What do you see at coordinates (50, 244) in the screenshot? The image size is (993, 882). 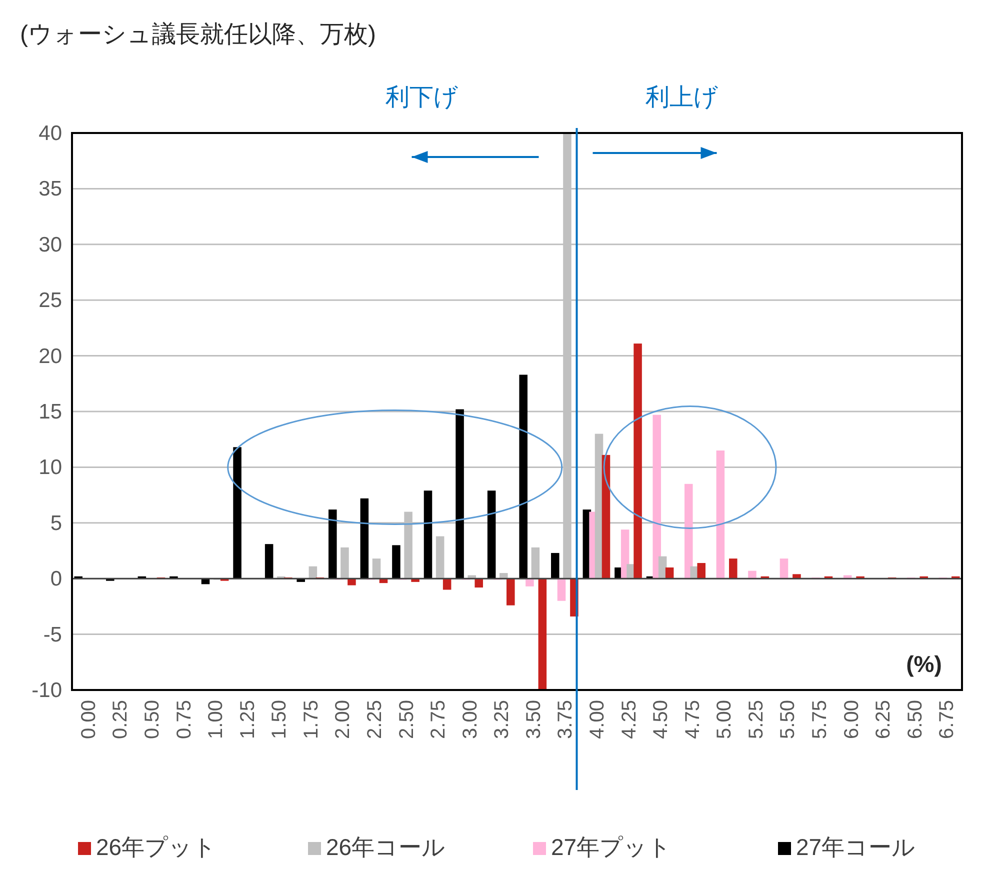 I see `y-tick-label: 30` at bounding box center [50, 244].